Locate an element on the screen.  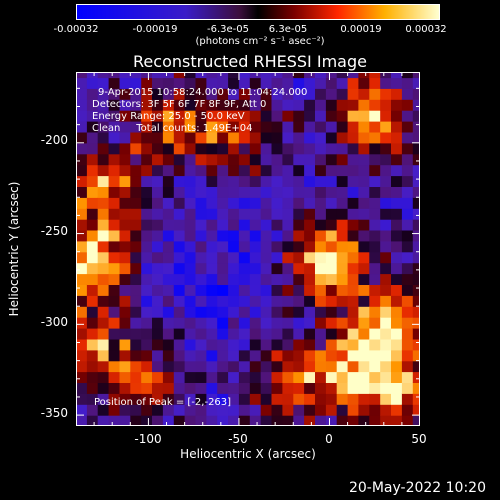
annotation-detectors: Detectors: 3F 5F 6F 7F 8F 9F, Att 0 is located at coordinates (179, 104).